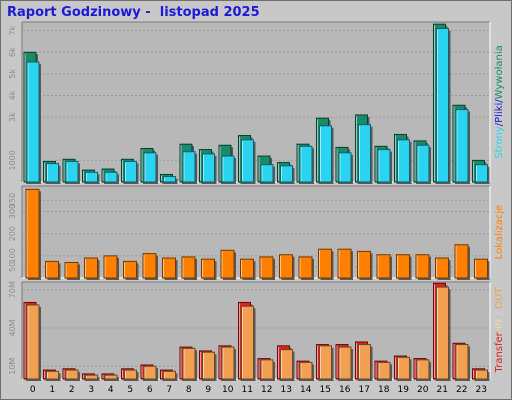  Describe the element at coordinates (12, 160) in the screenshot. I see `y-tick-label: 1000` at that location.